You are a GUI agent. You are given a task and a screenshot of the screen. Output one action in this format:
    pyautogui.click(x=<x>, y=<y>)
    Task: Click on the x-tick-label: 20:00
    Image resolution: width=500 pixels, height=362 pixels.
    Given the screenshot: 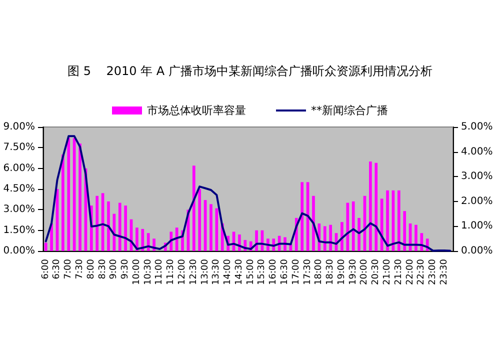 What is the action you would take?
    pyautogui.click(x=365, y=271)
    